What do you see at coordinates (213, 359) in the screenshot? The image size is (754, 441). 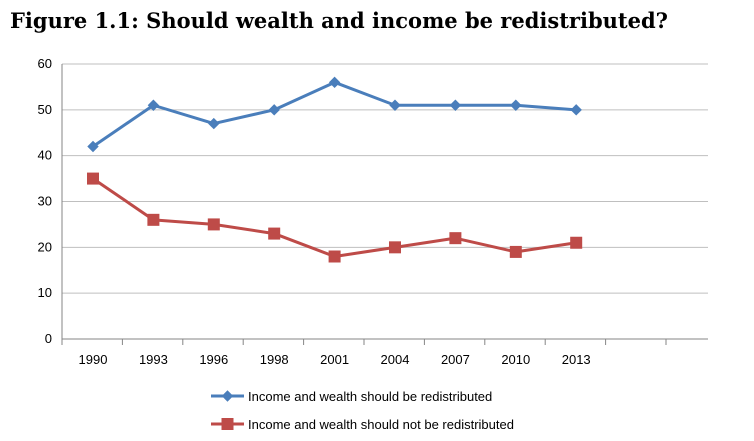 I see `x-tick-label: 1996` at bounding box center [213, 359].